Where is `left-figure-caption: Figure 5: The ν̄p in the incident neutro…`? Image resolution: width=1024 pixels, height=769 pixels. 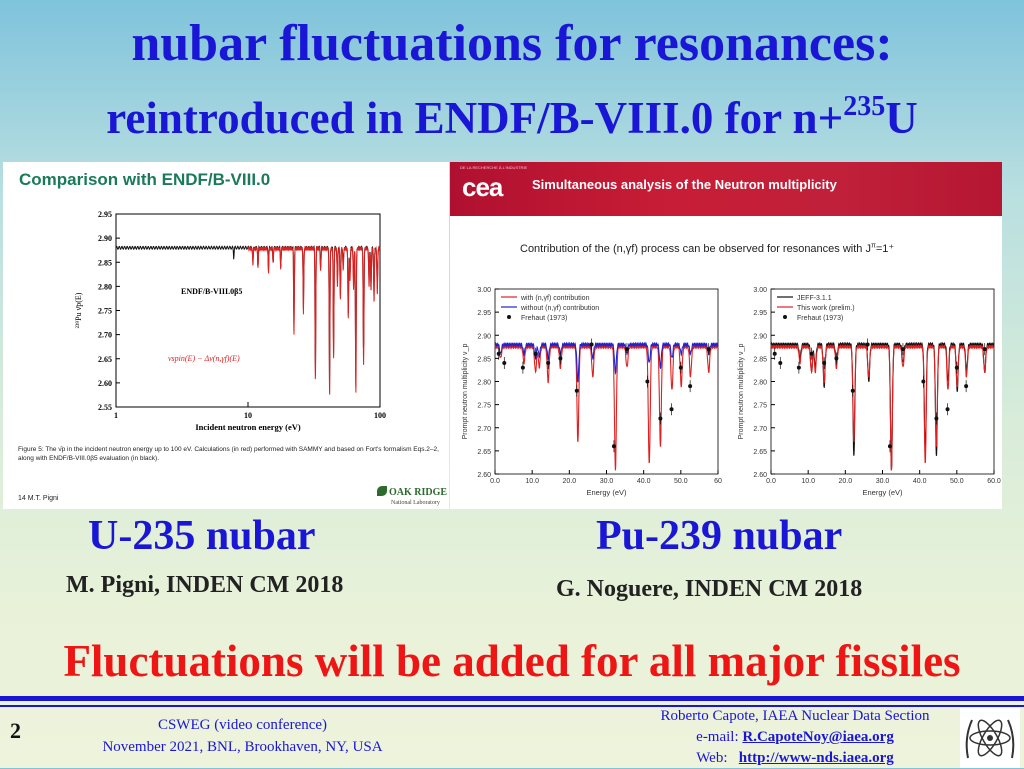
left-figure-caption: Figure 5: The ν̄p in the incident neutro… is located at coordinates (228, 454).